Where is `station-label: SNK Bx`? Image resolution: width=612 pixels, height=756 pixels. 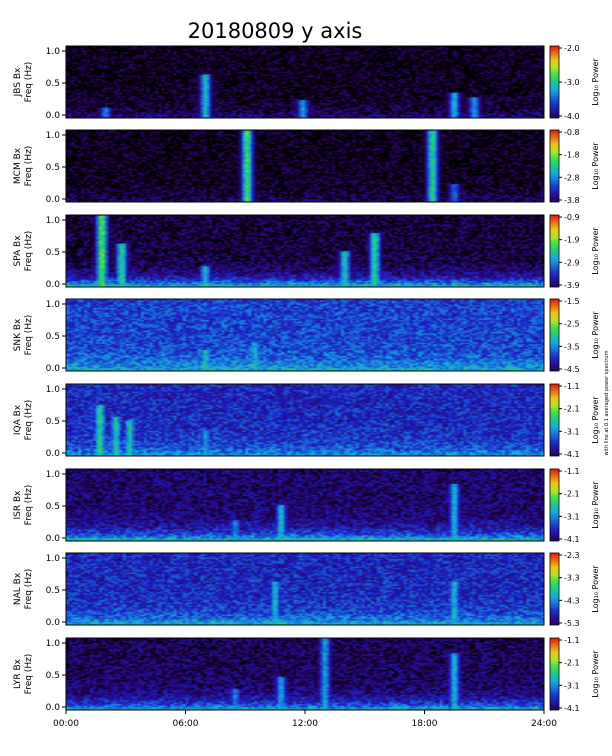
station-label: SNK Bx is located at coordinates (18, 334).